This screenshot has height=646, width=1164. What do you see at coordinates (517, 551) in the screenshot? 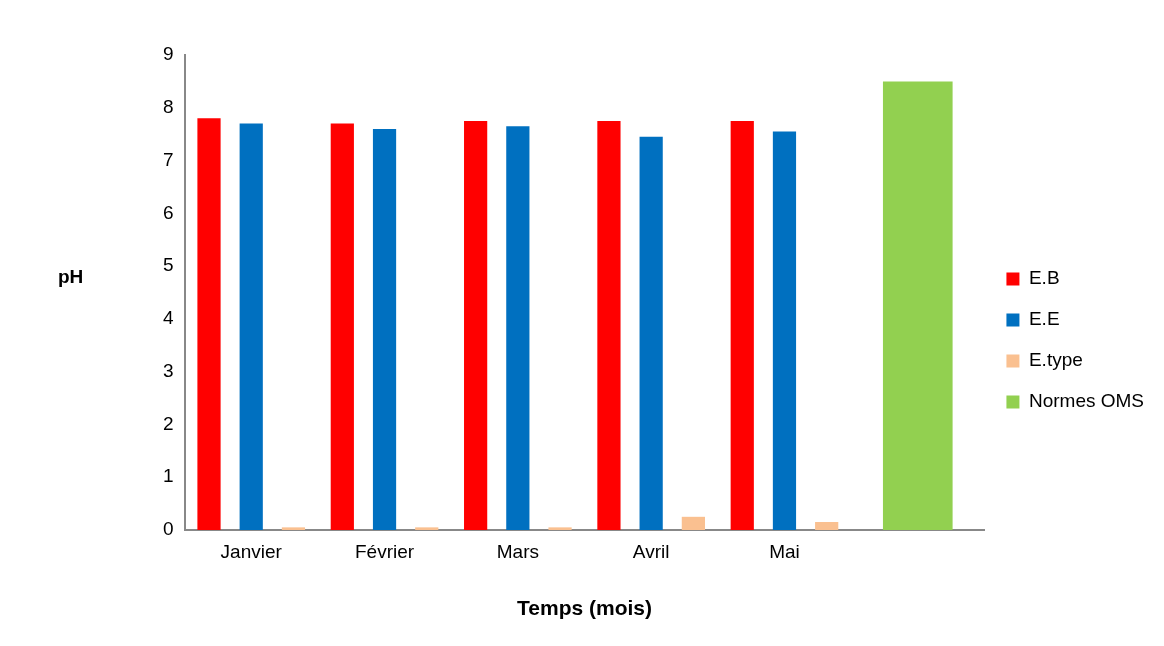
I see `x-tick-label: Mars` at bounding box center [517, 551].